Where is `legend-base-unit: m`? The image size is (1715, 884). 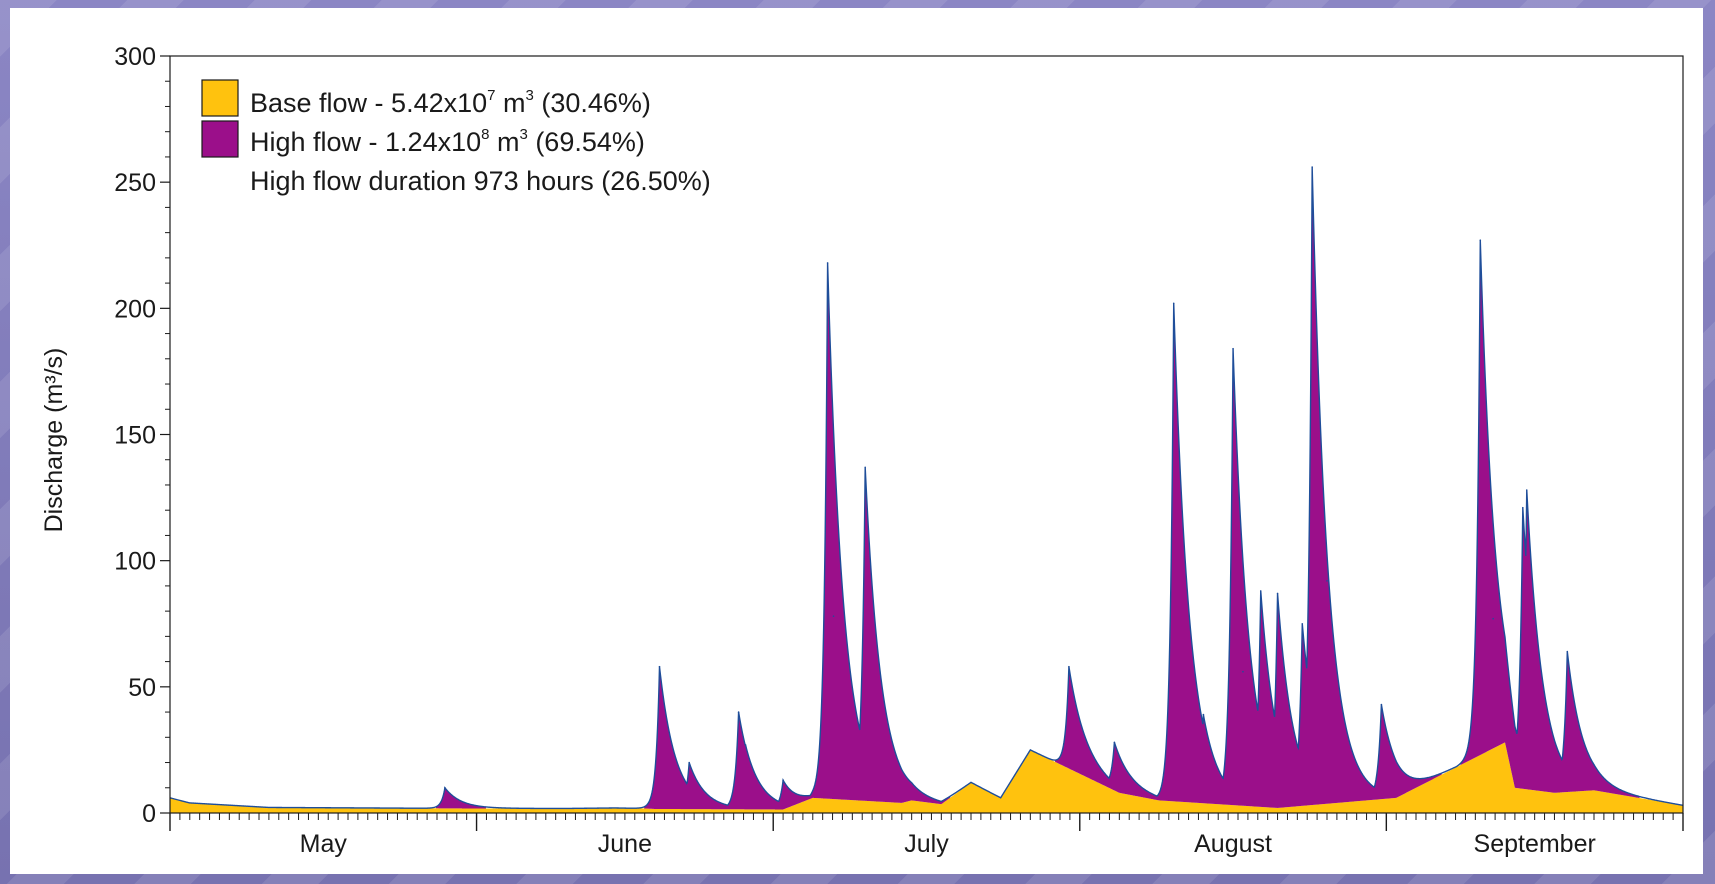
legend-base-unit: m is located at coordinates (510, 103).